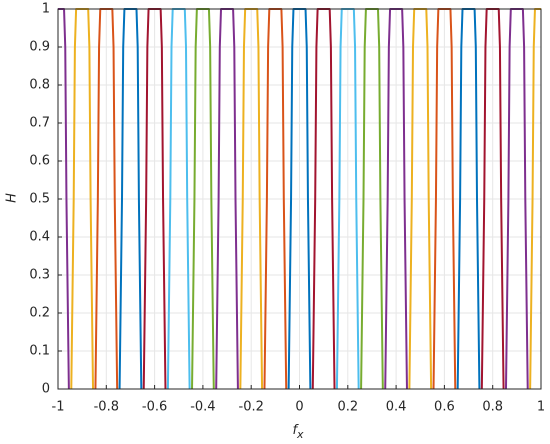  Describe the element at coordinates (444, 407) in the screenshot. I see `x-tick-label: 0.6` at that location.